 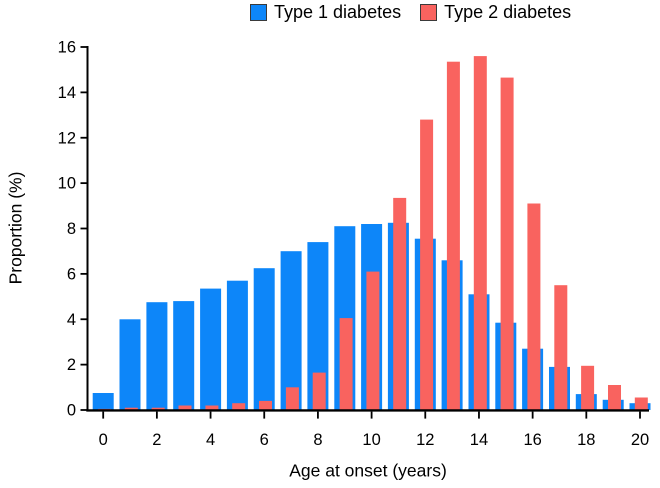 I want to click on x-tick-label-10: 10, so click(x=371, y=440).